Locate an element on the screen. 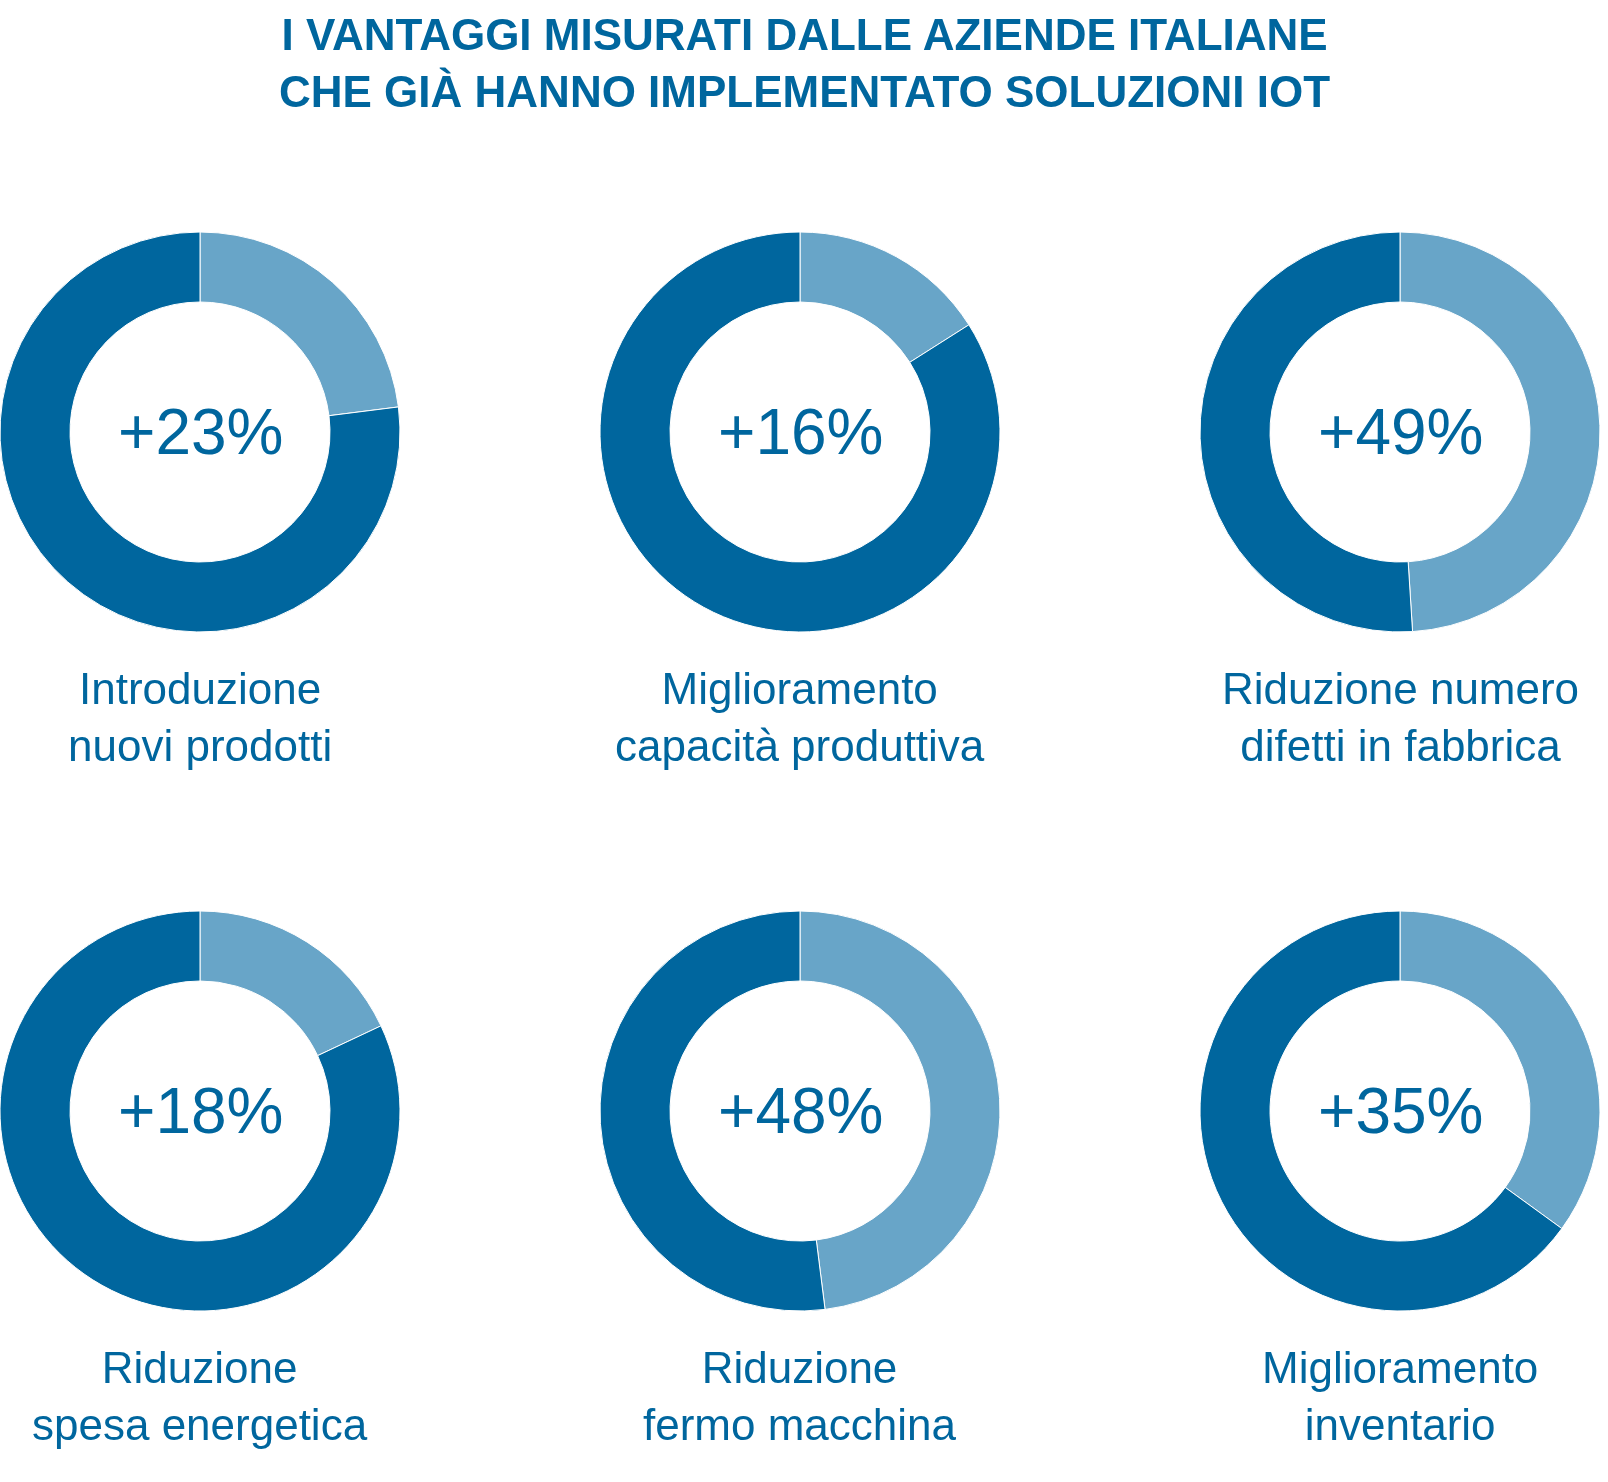  donut-slice is located at coordinates (800, 432).